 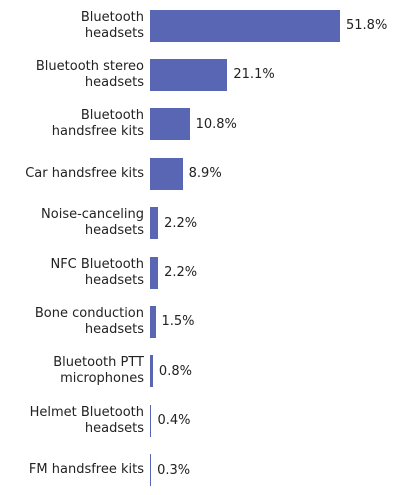 I want to click on value-label: 0.4%, so click(x=174, y=421).